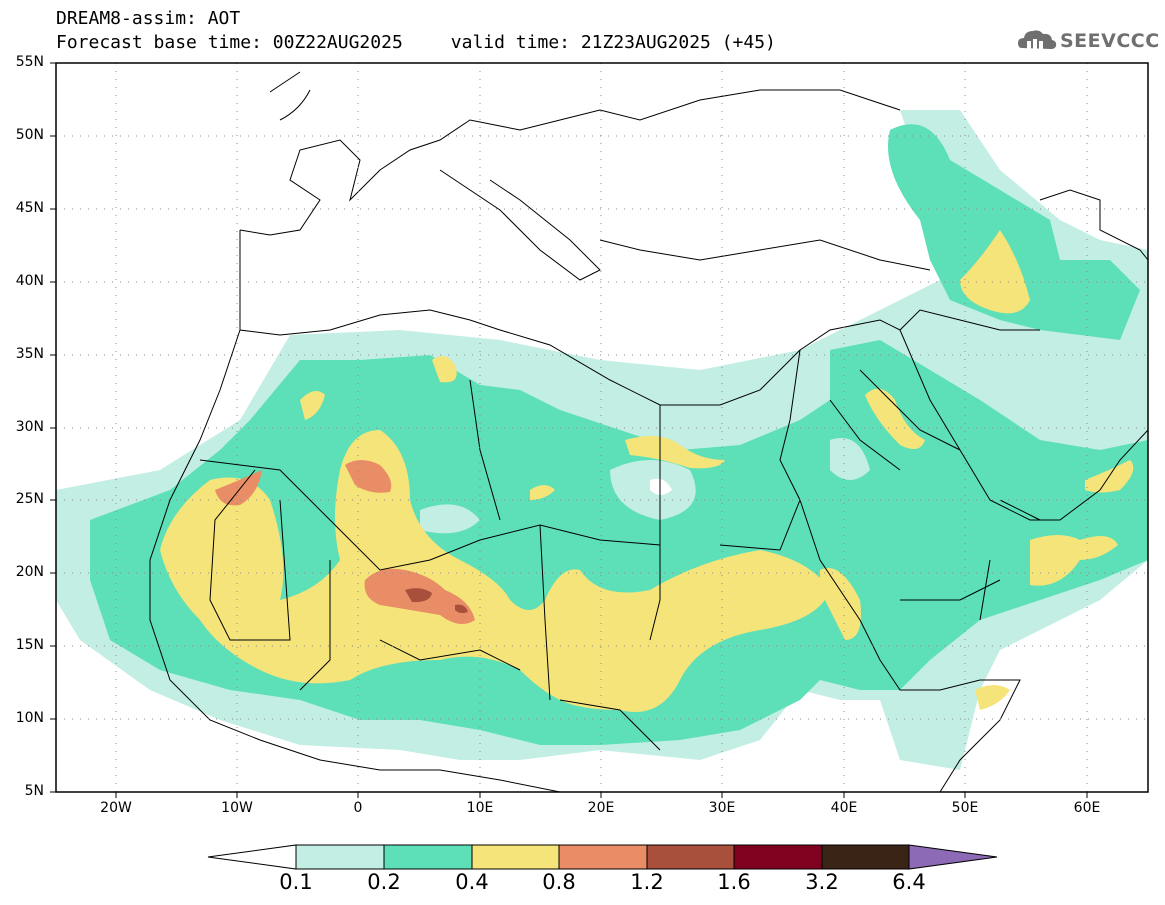  Describe the element at coordinates (34, 791) in the screenshot. I see `lat-label: 5N` at that location.